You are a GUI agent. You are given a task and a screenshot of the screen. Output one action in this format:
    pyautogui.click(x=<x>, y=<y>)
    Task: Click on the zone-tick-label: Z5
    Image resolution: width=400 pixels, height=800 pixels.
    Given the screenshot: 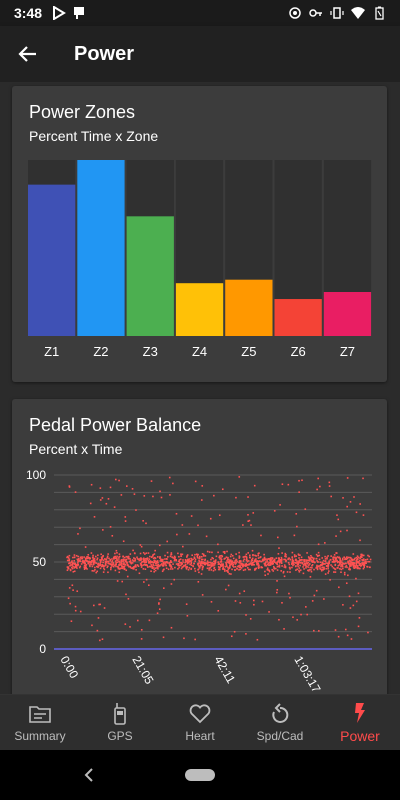 What is the action you would take?
    pyautogui.click(x=248, y=351)
    